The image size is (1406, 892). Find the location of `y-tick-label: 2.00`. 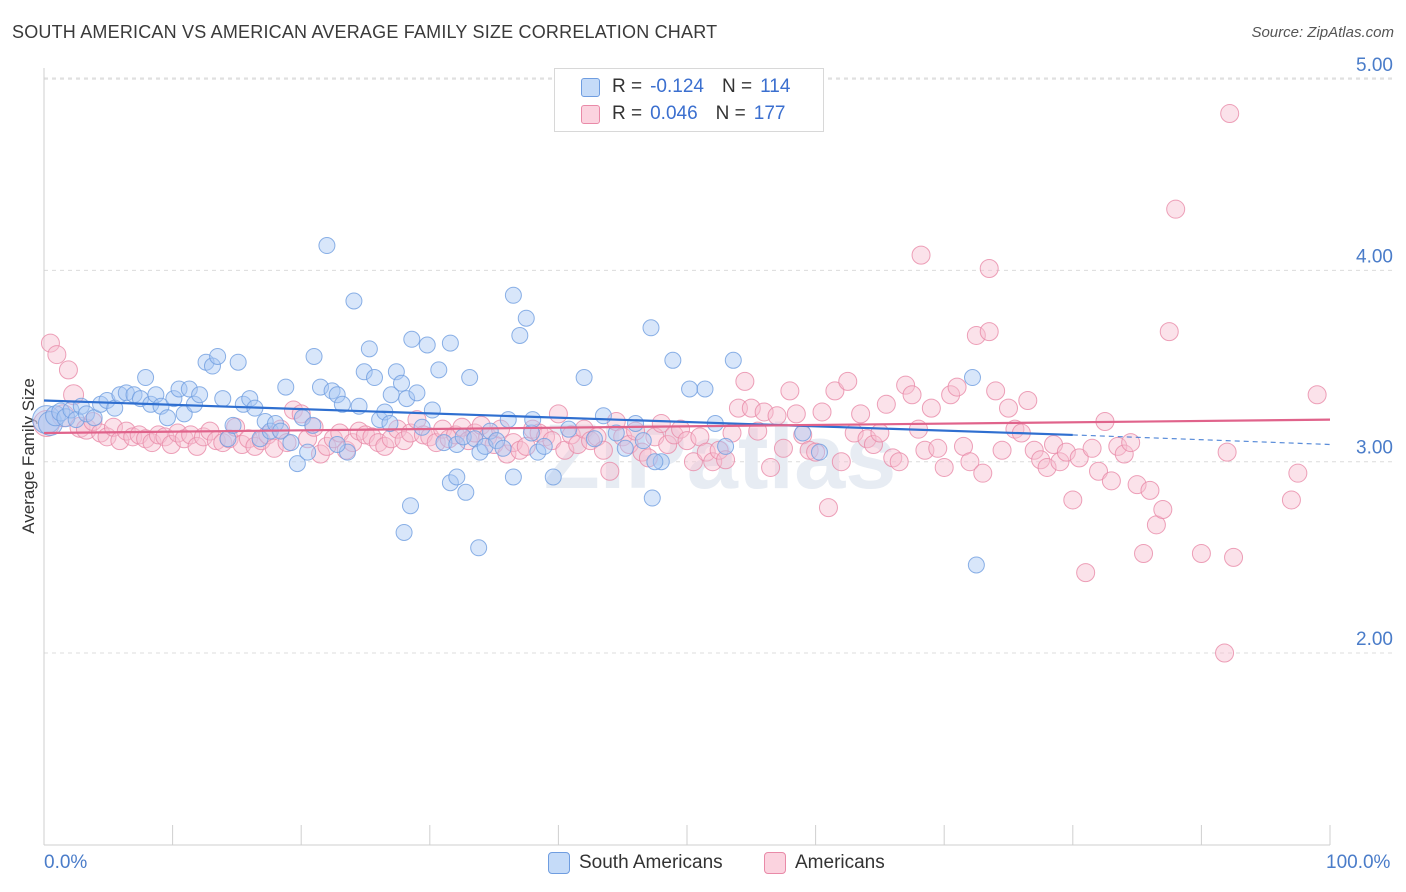

y-tick-label: 2.00 is located at coordinates (1374, 639).